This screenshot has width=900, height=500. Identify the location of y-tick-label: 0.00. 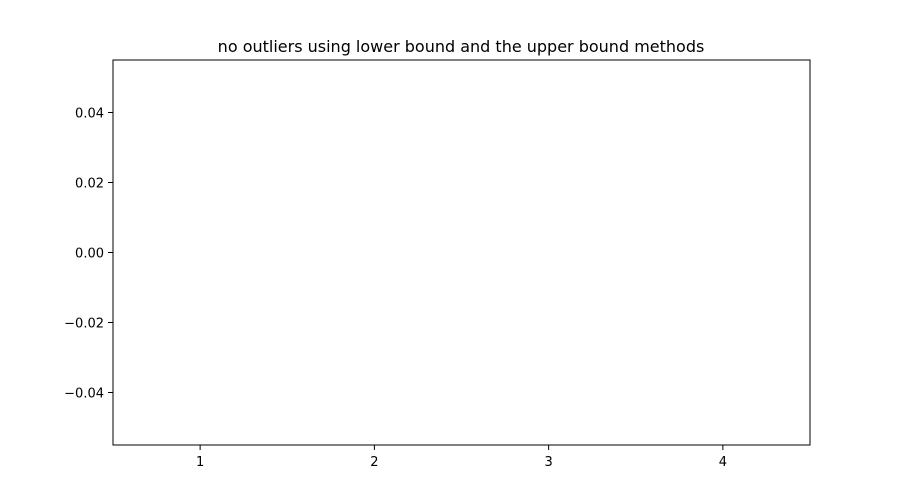
(89, 254).